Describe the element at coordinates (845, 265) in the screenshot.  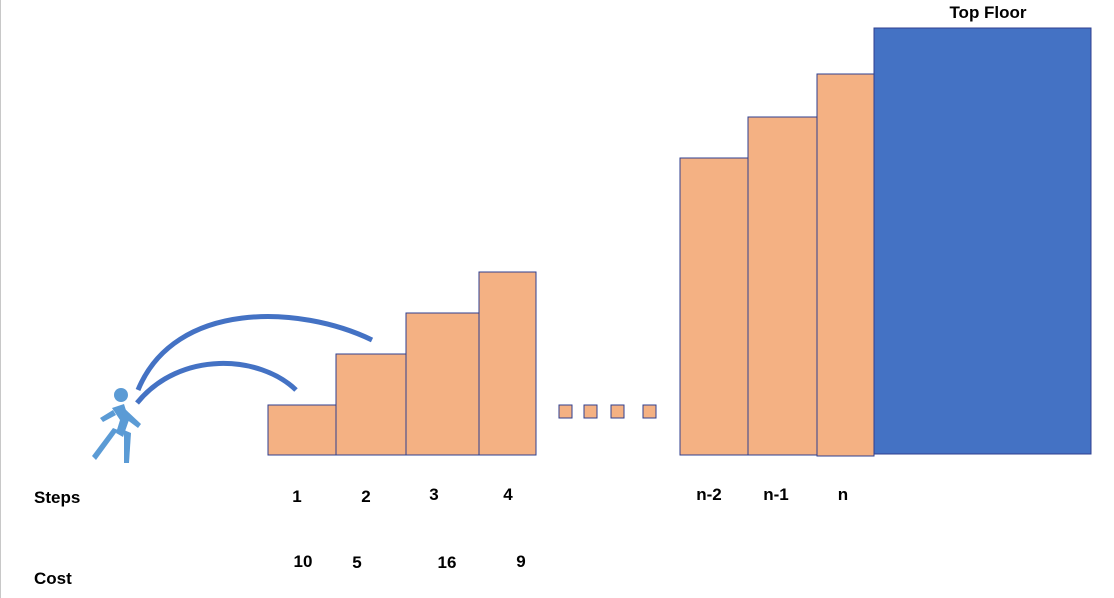
I see `step-n-block` at that location.